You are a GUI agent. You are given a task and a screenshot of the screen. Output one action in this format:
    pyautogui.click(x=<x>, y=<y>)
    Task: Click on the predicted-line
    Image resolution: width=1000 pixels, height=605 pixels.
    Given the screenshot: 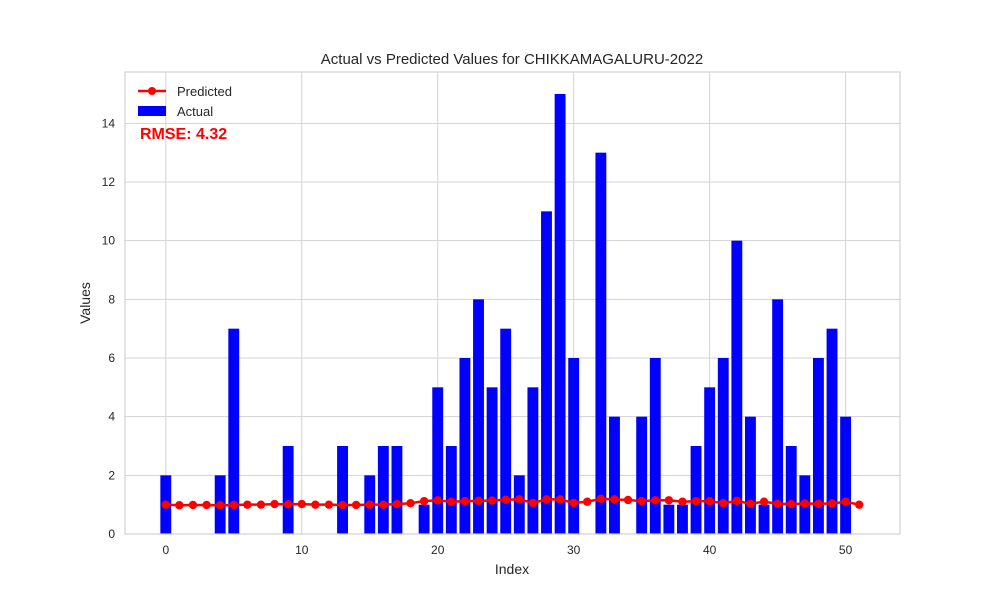 What is the action you would take?
    pyautogui.click(x=512, y=502)
    